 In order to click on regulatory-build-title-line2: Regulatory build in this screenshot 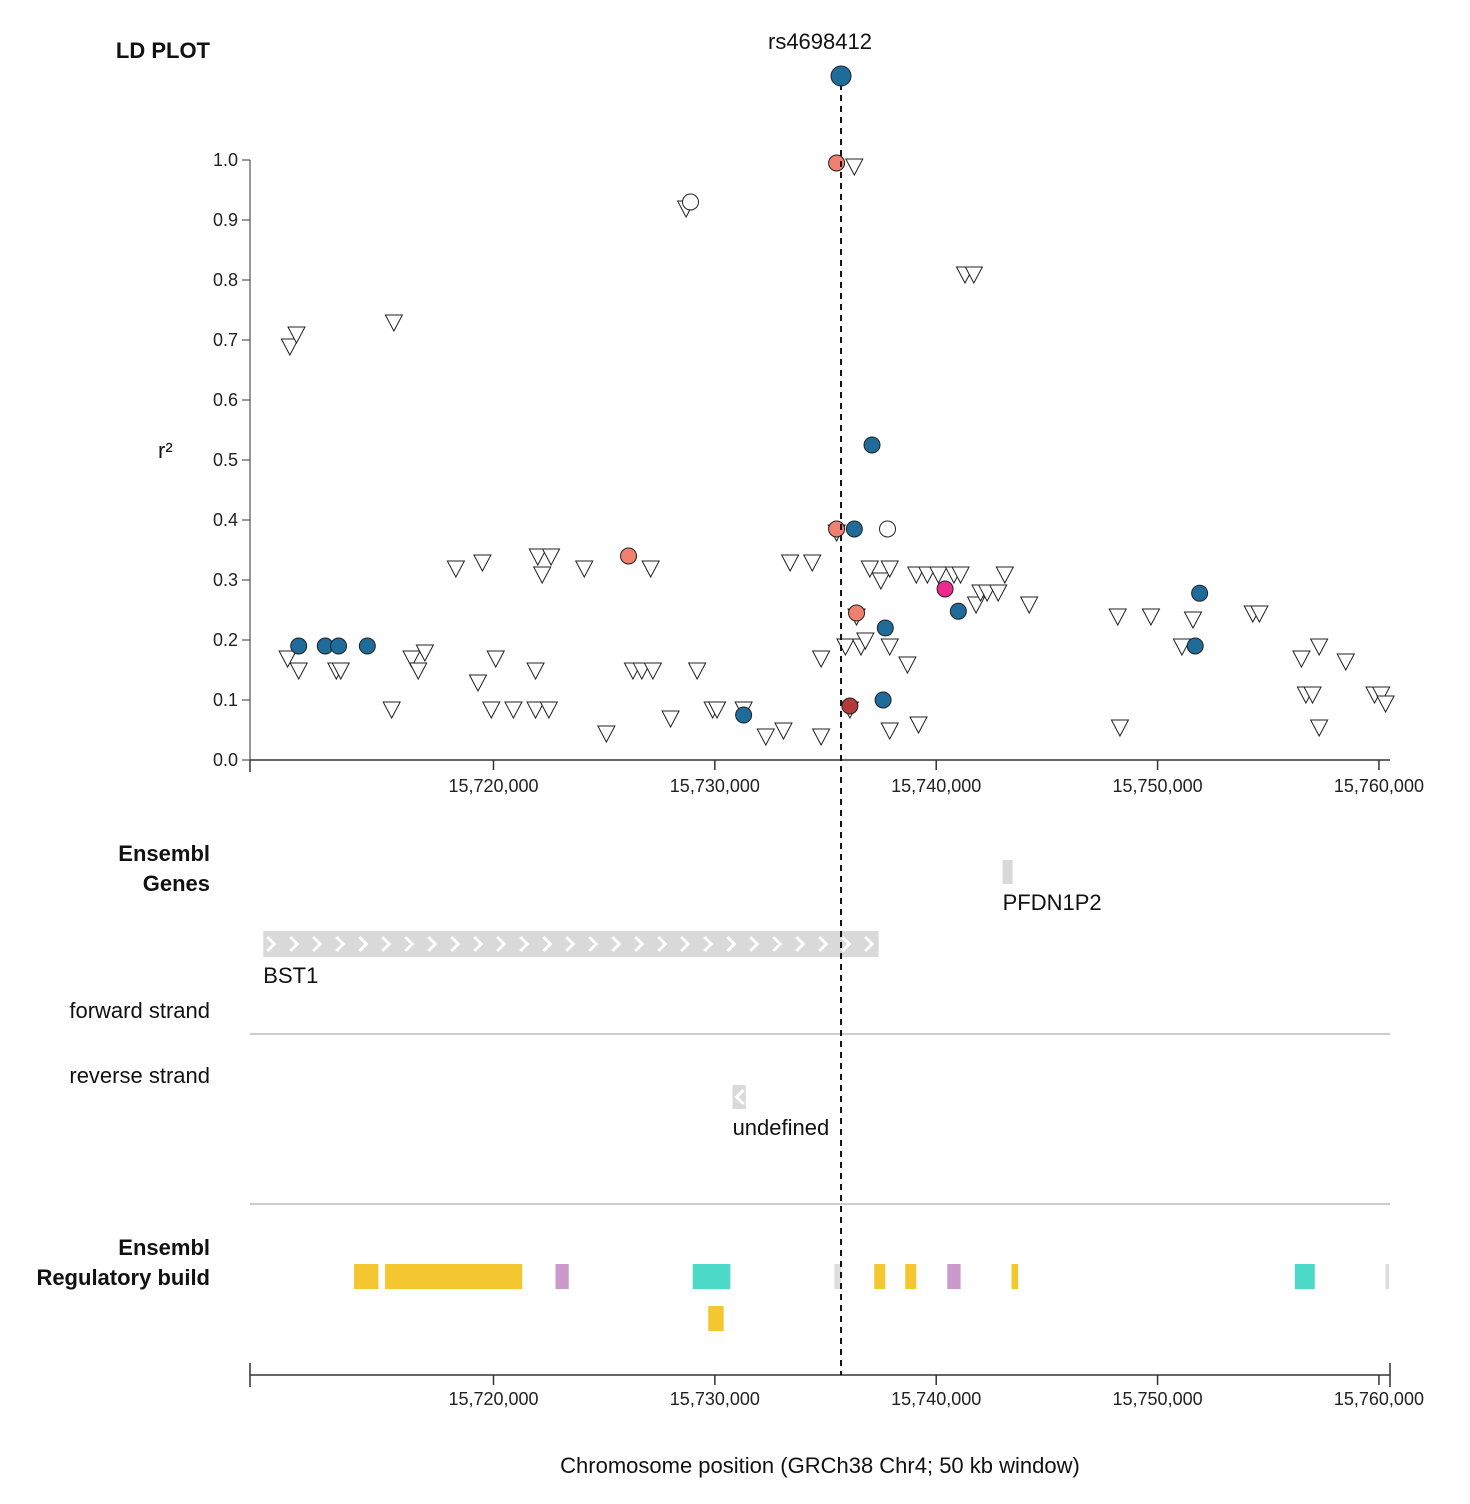, I will do `click(123, 1277)`.